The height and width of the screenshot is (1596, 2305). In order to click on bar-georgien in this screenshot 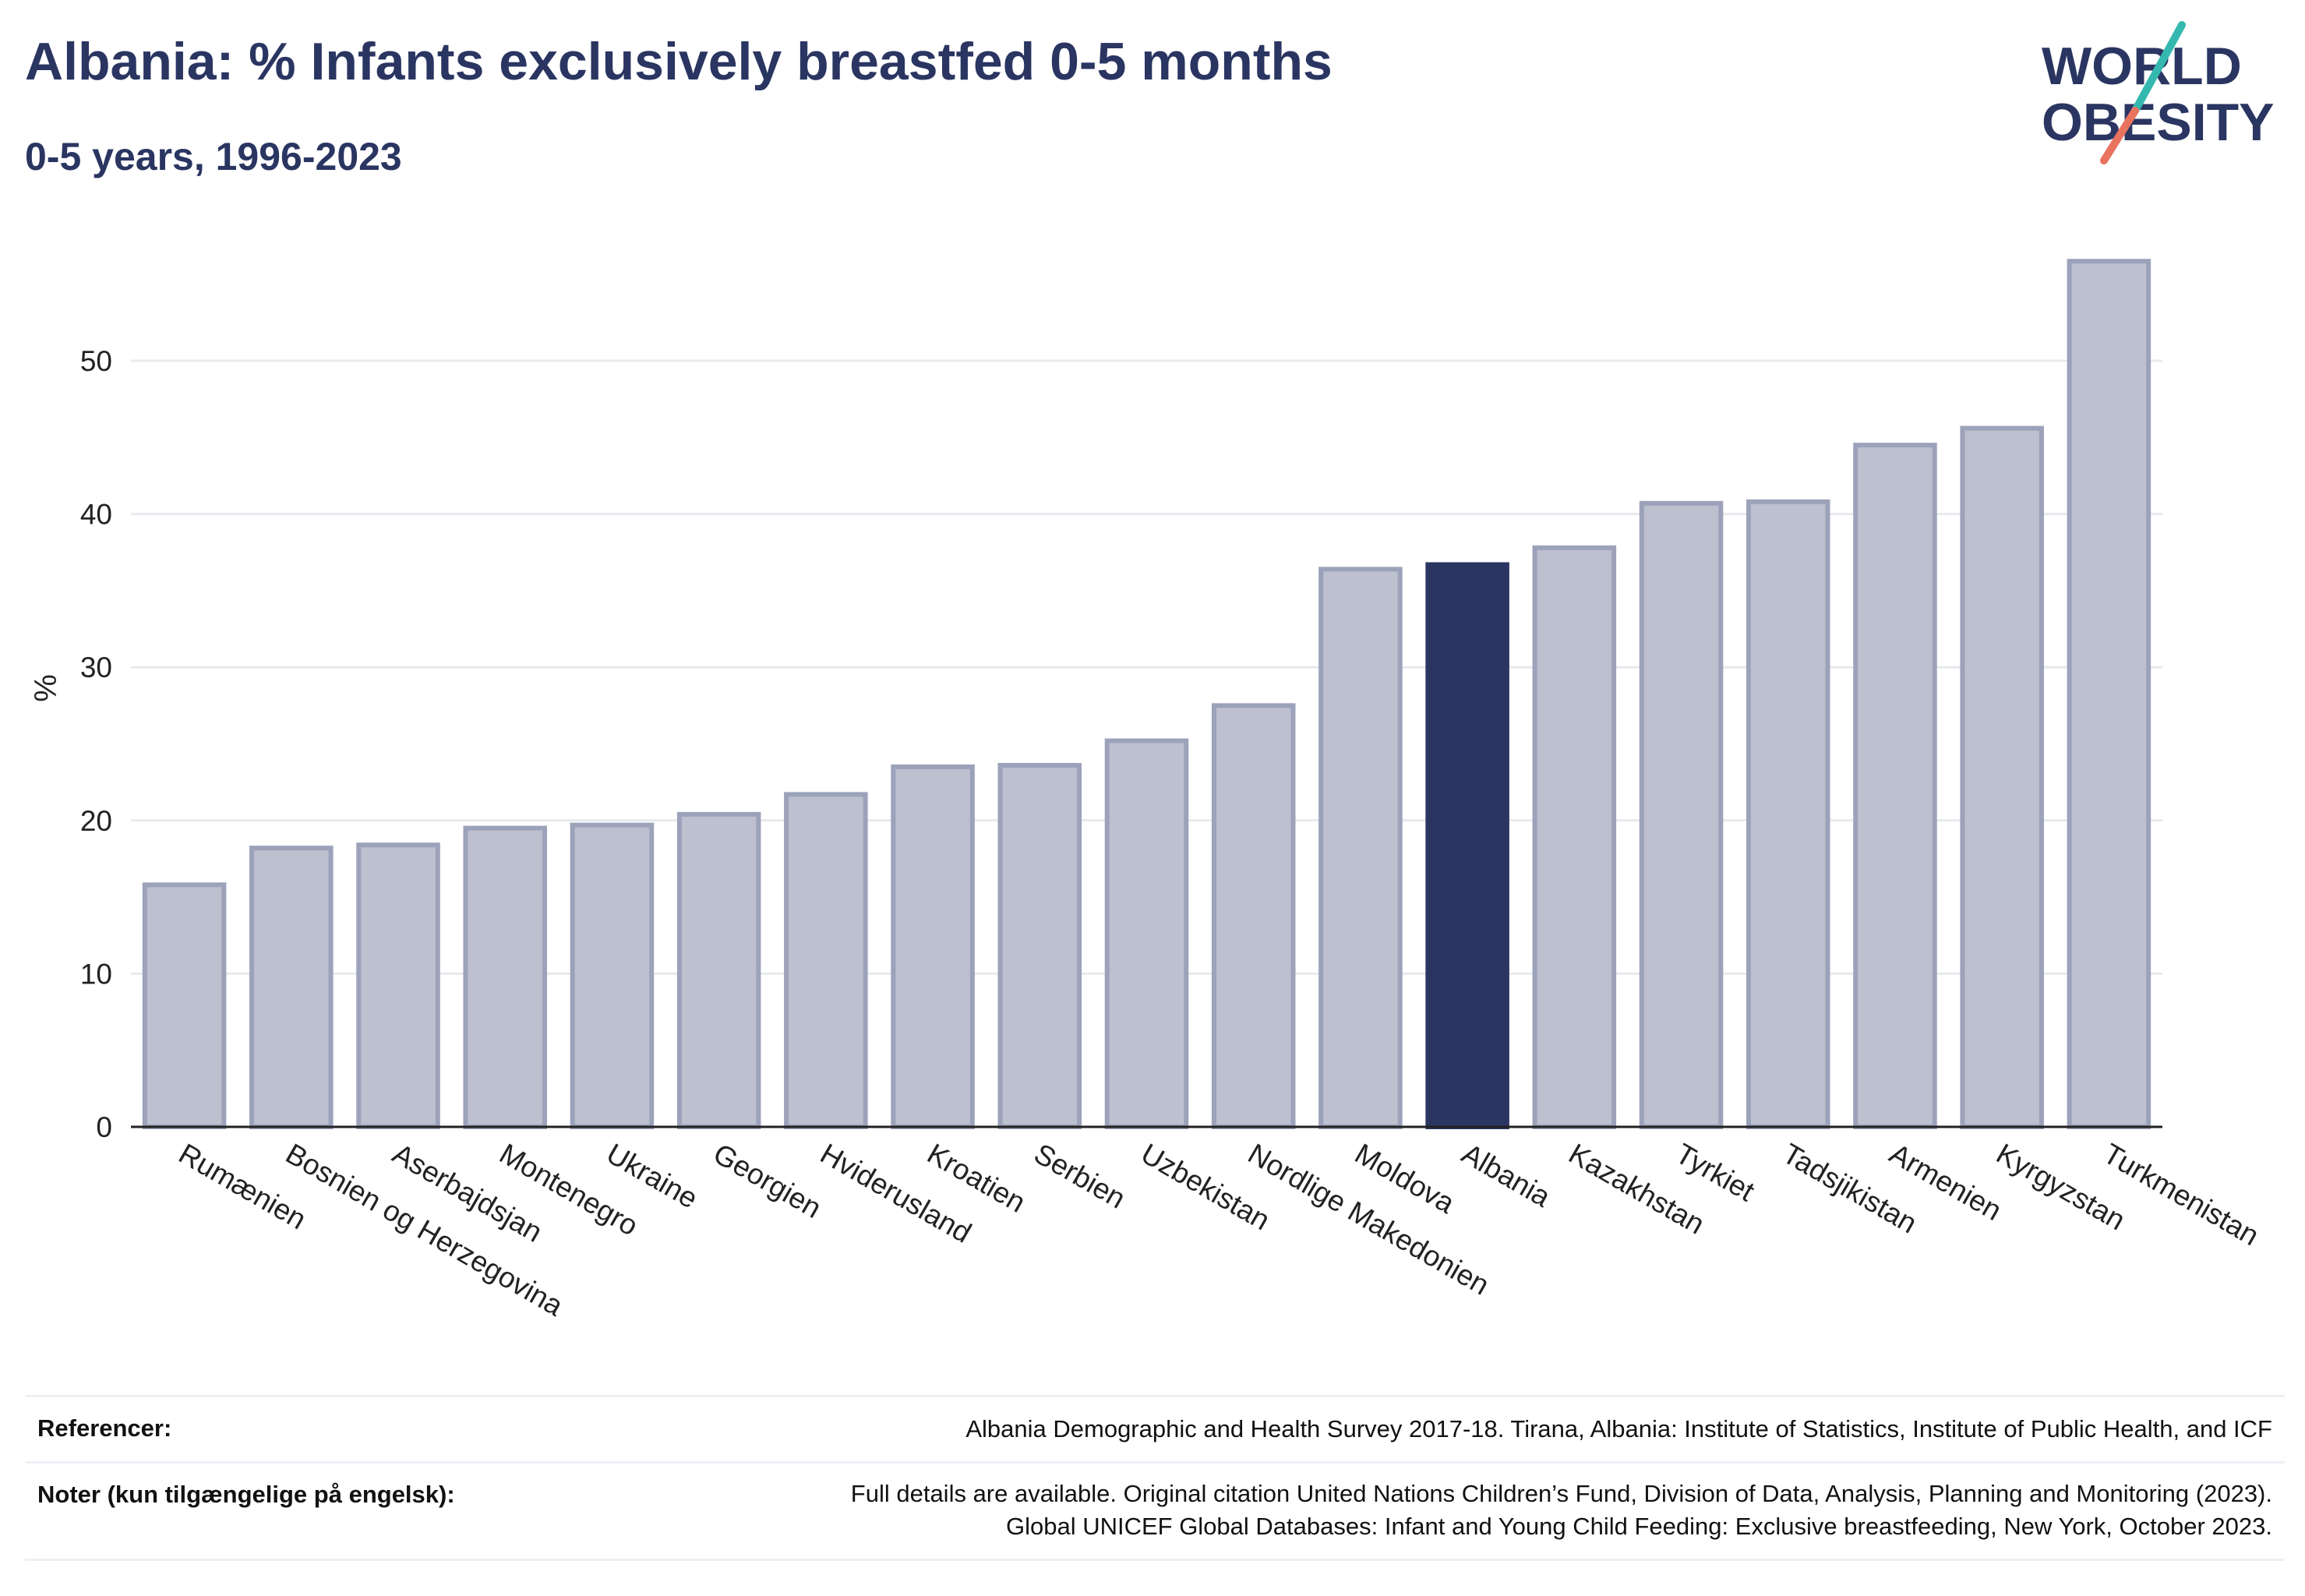, I will do `click(718, 970)`.